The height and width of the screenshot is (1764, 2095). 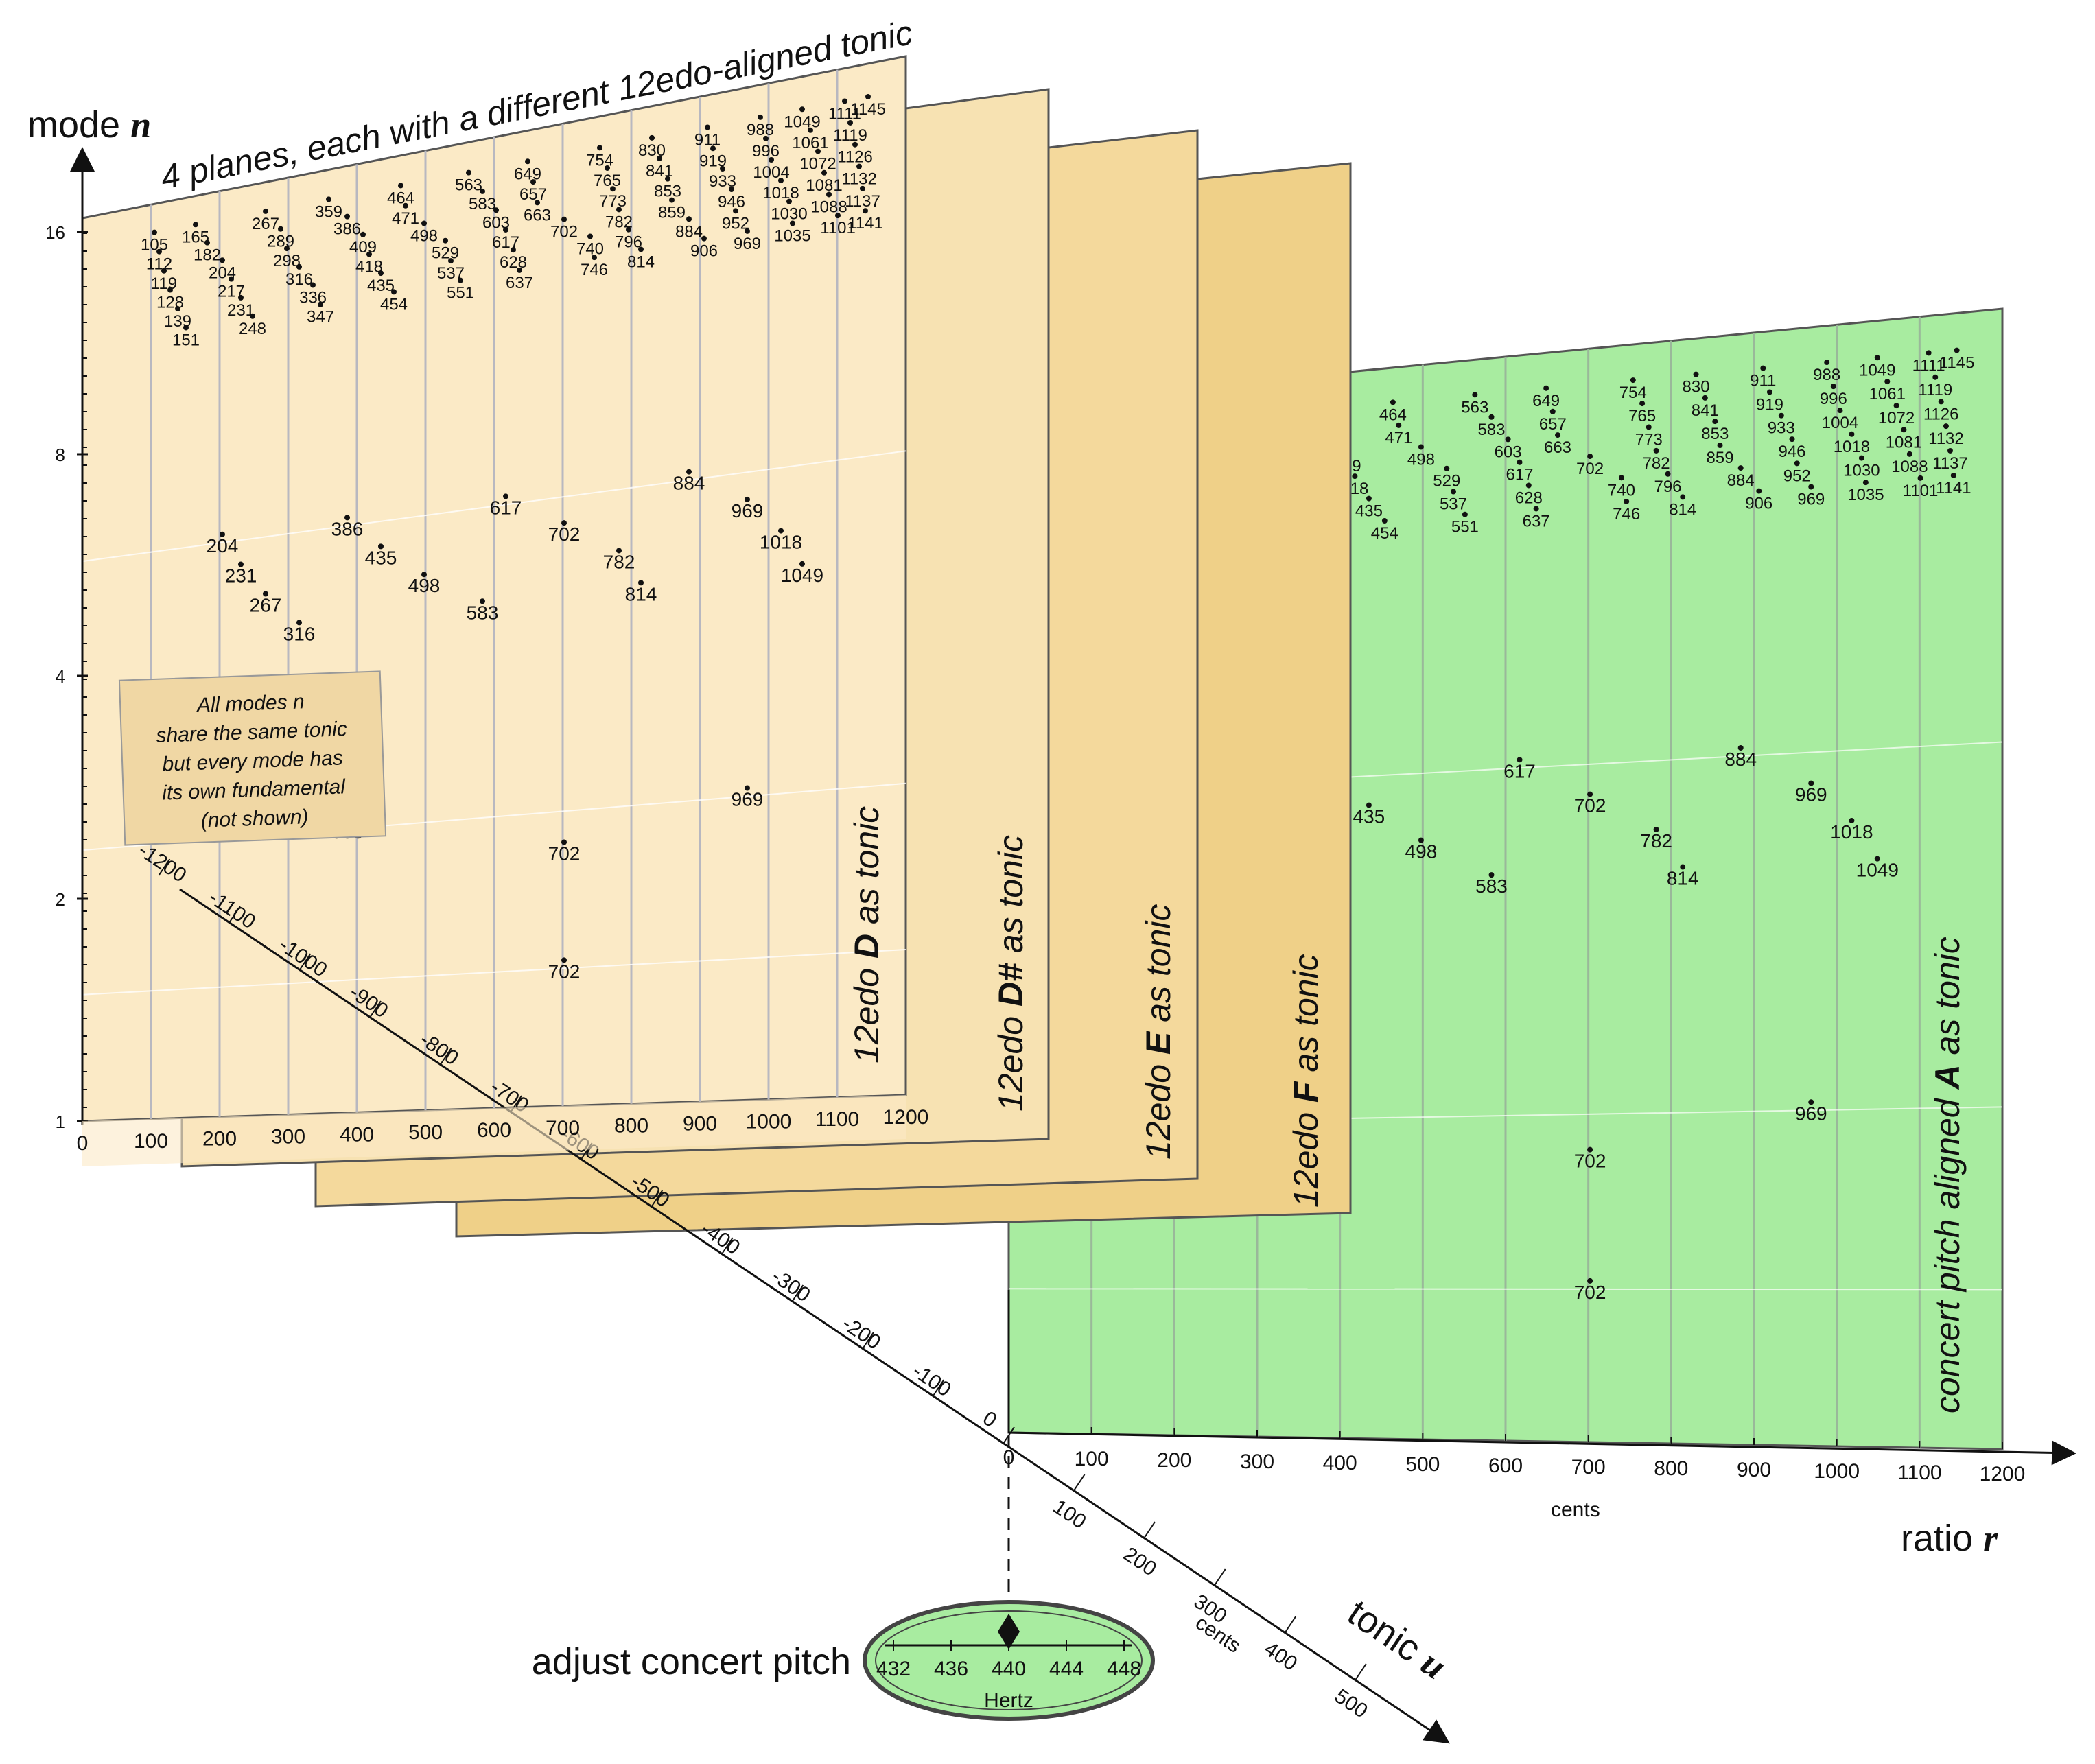 What do you see at coordinates (1950, 1538) in the screenshot?
I see `ratio-axis-label: ratio r` at bounding box center [1950, 1538].